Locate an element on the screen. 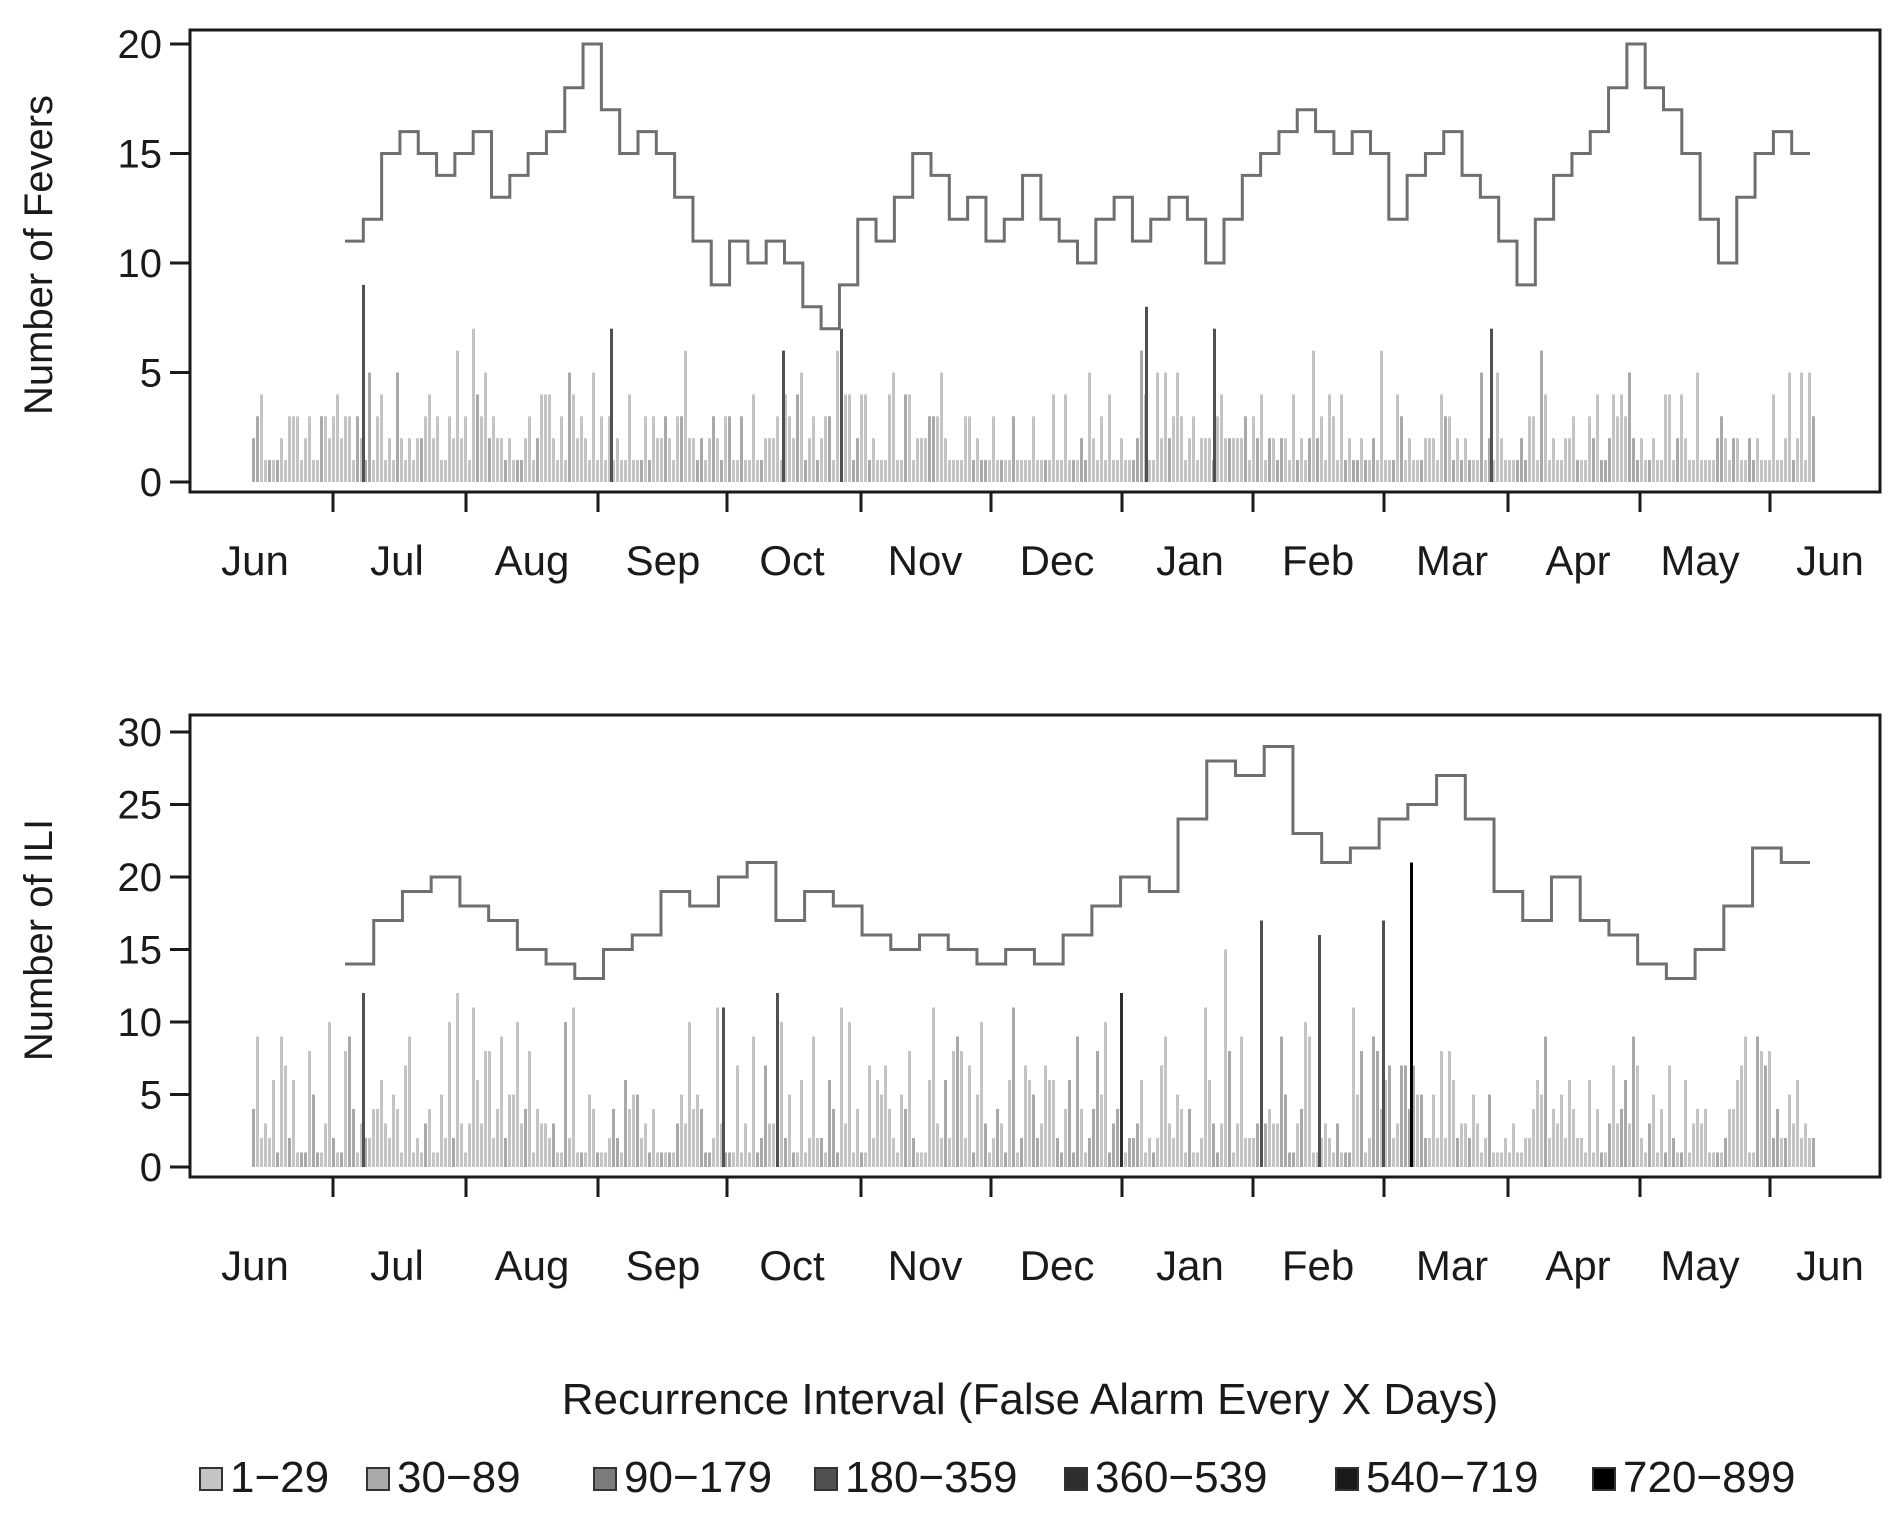  x-tick-label: Jun is located at coordinates (1830, 560).